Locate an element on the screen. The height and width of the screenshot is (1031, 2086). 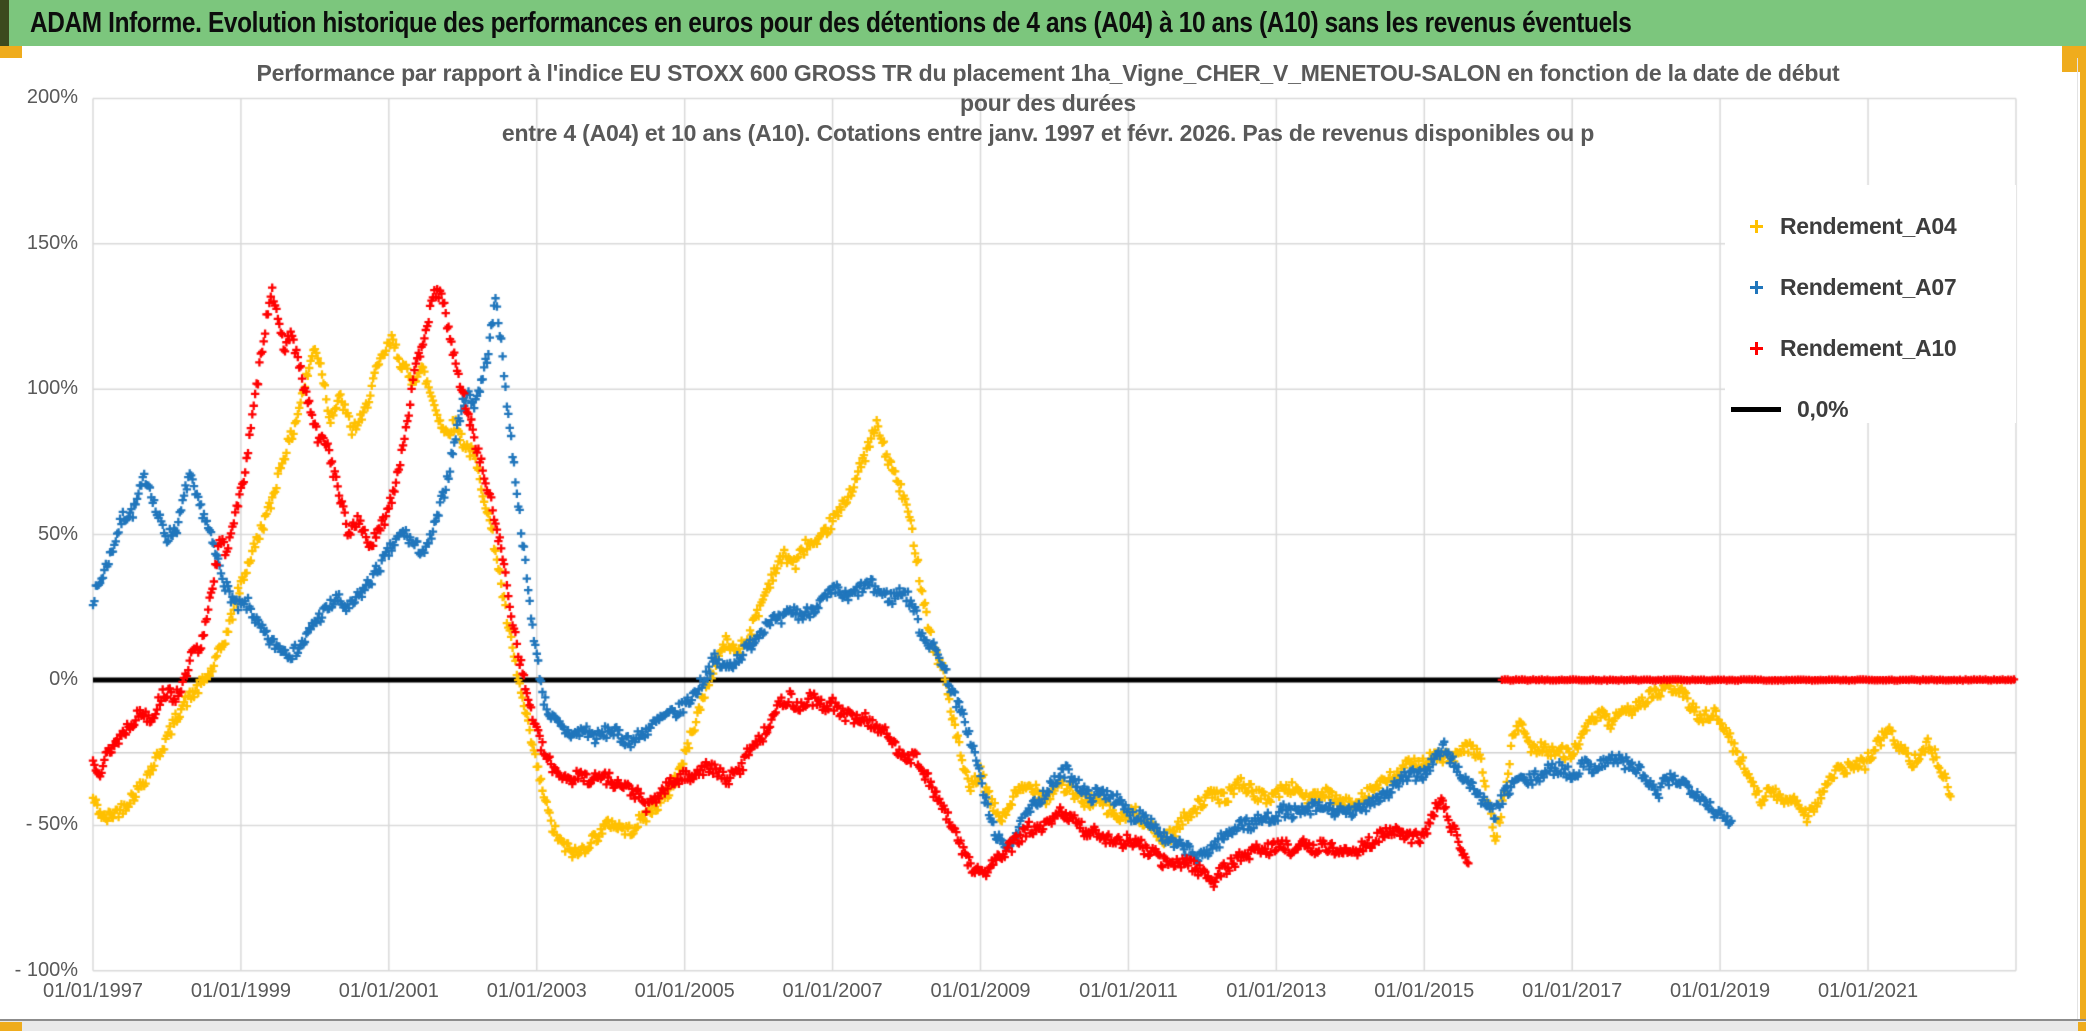
y-tick-label: 200% is located at coordinates (52, 97).